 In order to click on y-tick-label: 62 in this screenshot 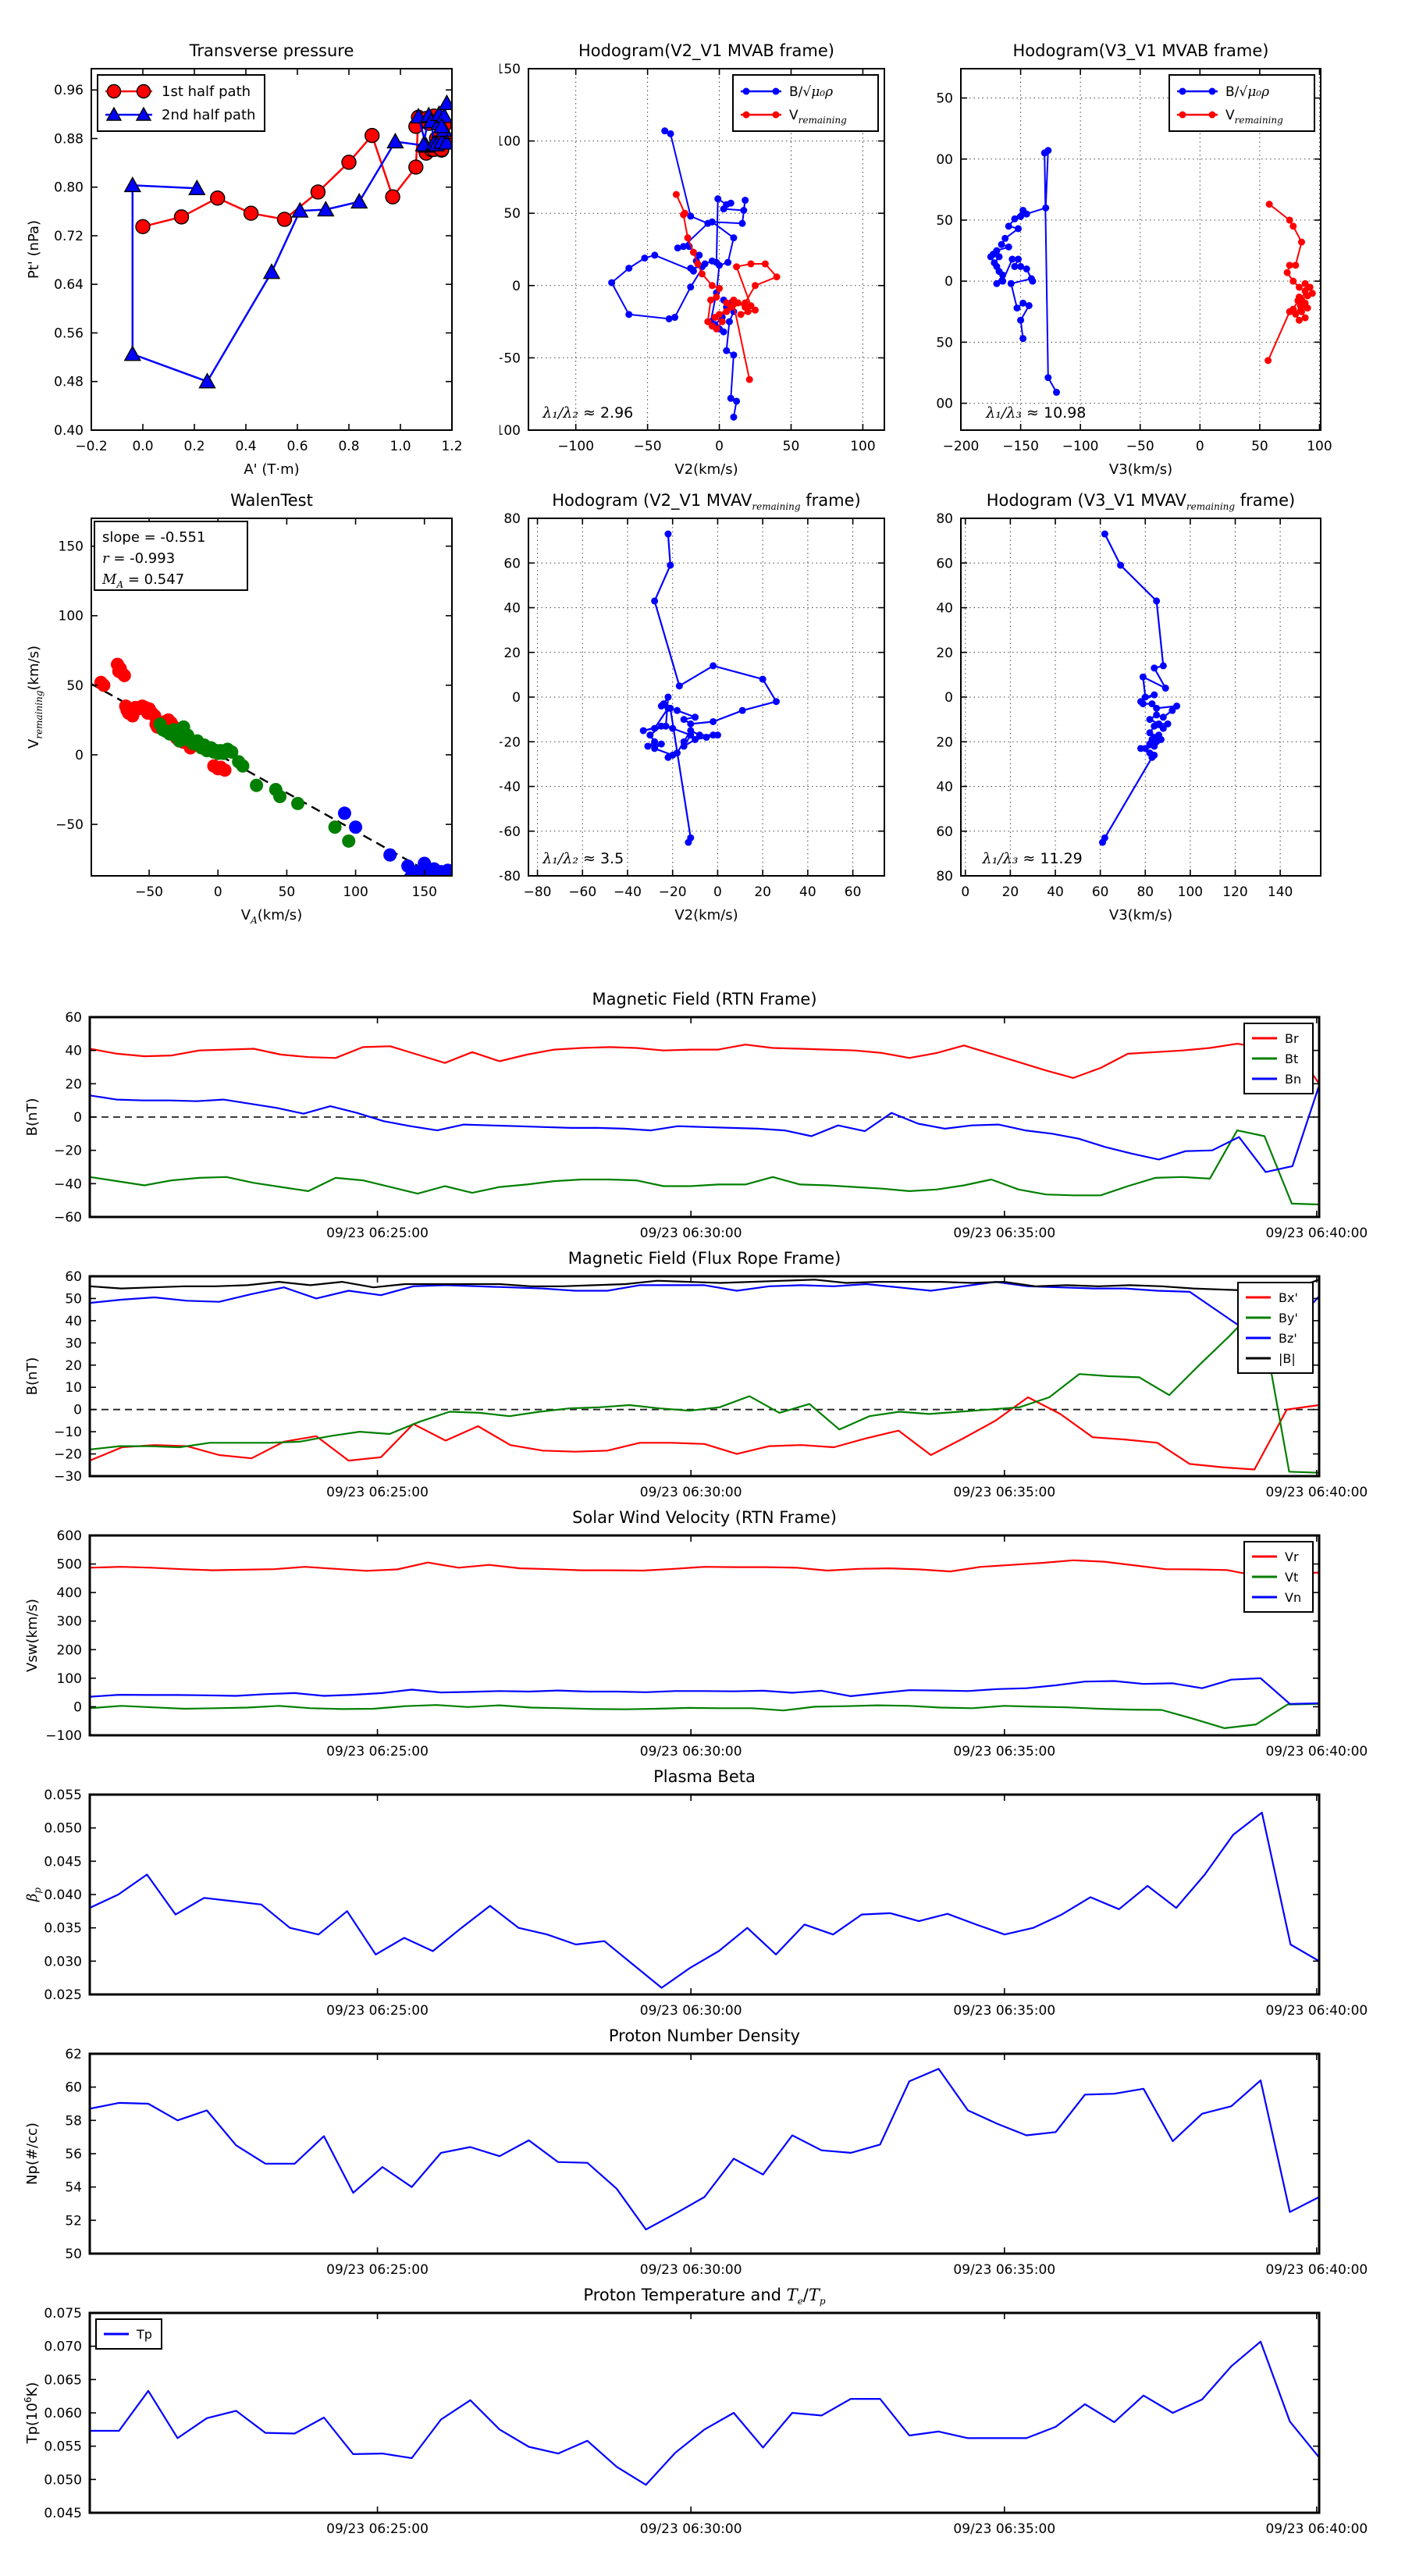, I will do `click(73, 2054)`.